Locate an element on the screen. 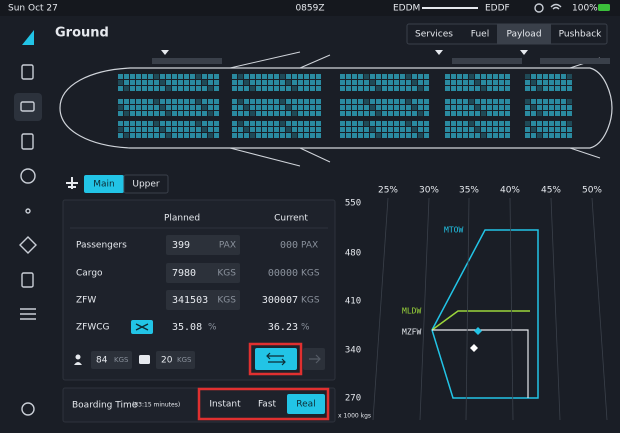  deck-upper-btn is located at coordinates (146, 184).